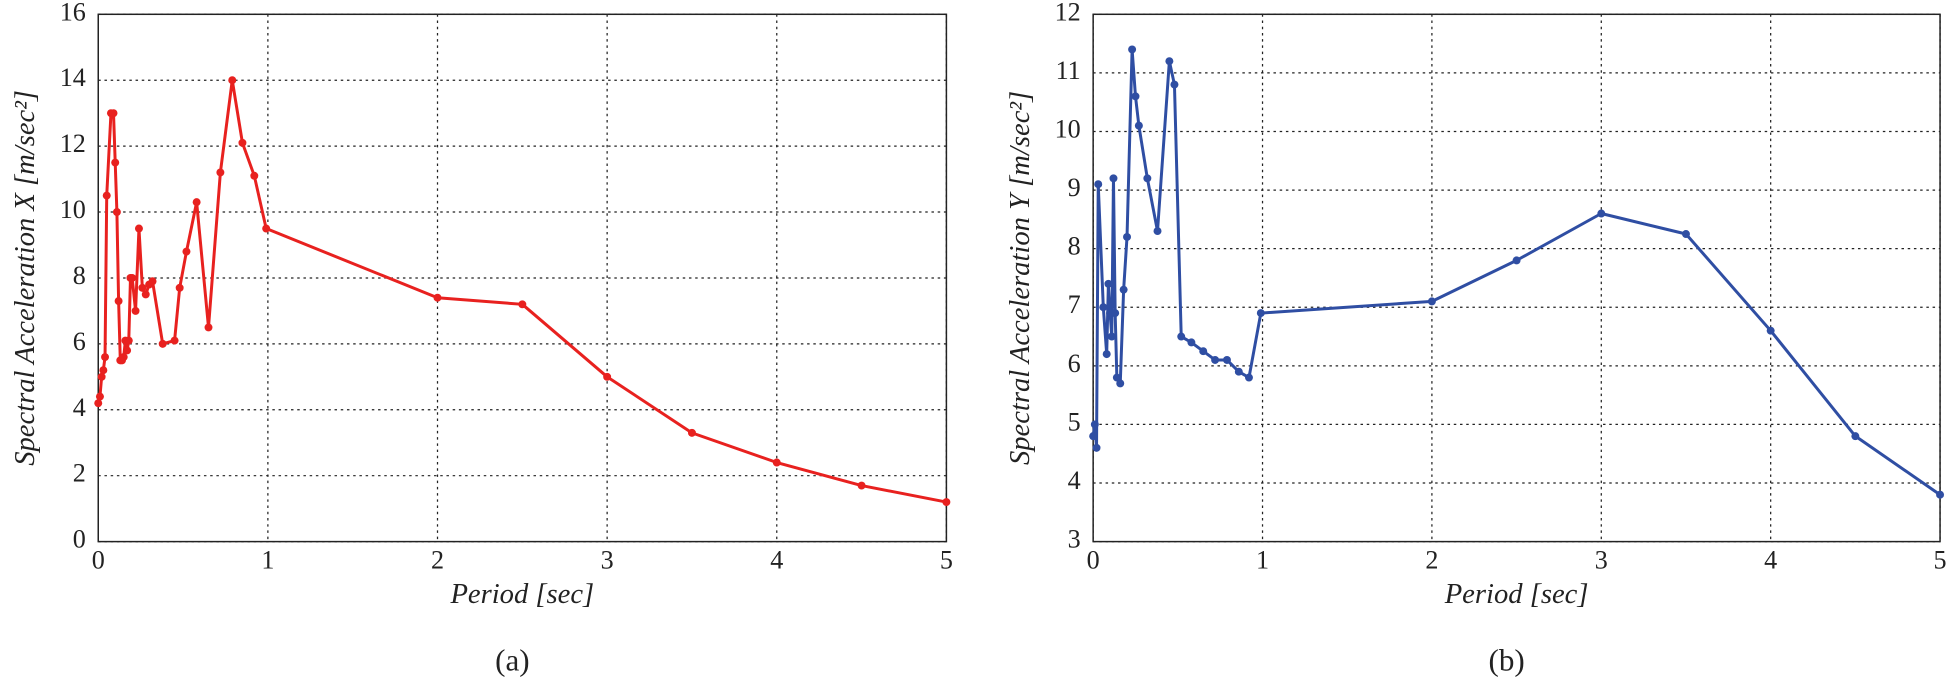  I want to click on y-tick-label: 2, so click(79, 473).